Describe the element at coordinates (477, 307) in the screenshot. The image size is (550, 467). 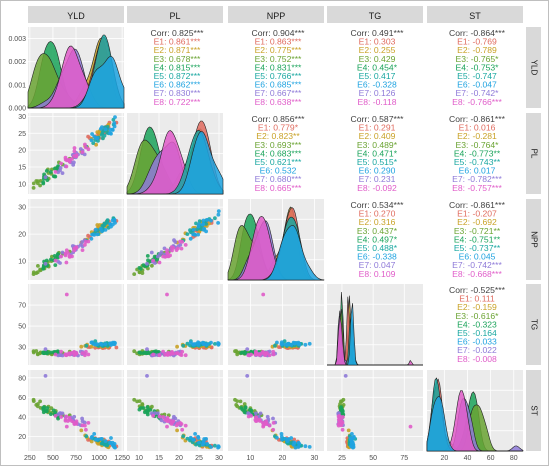
I see `corr-group-label: E2: -0.159` at that location.